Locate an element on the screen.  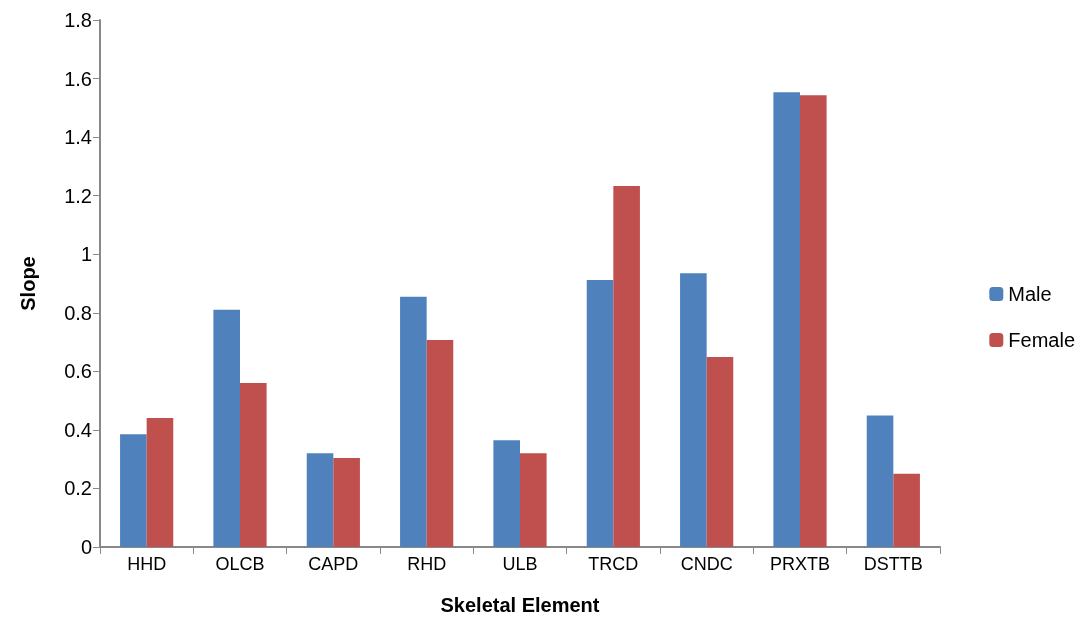
x-tick-label: CAPD is located at coordinates (333, 564).